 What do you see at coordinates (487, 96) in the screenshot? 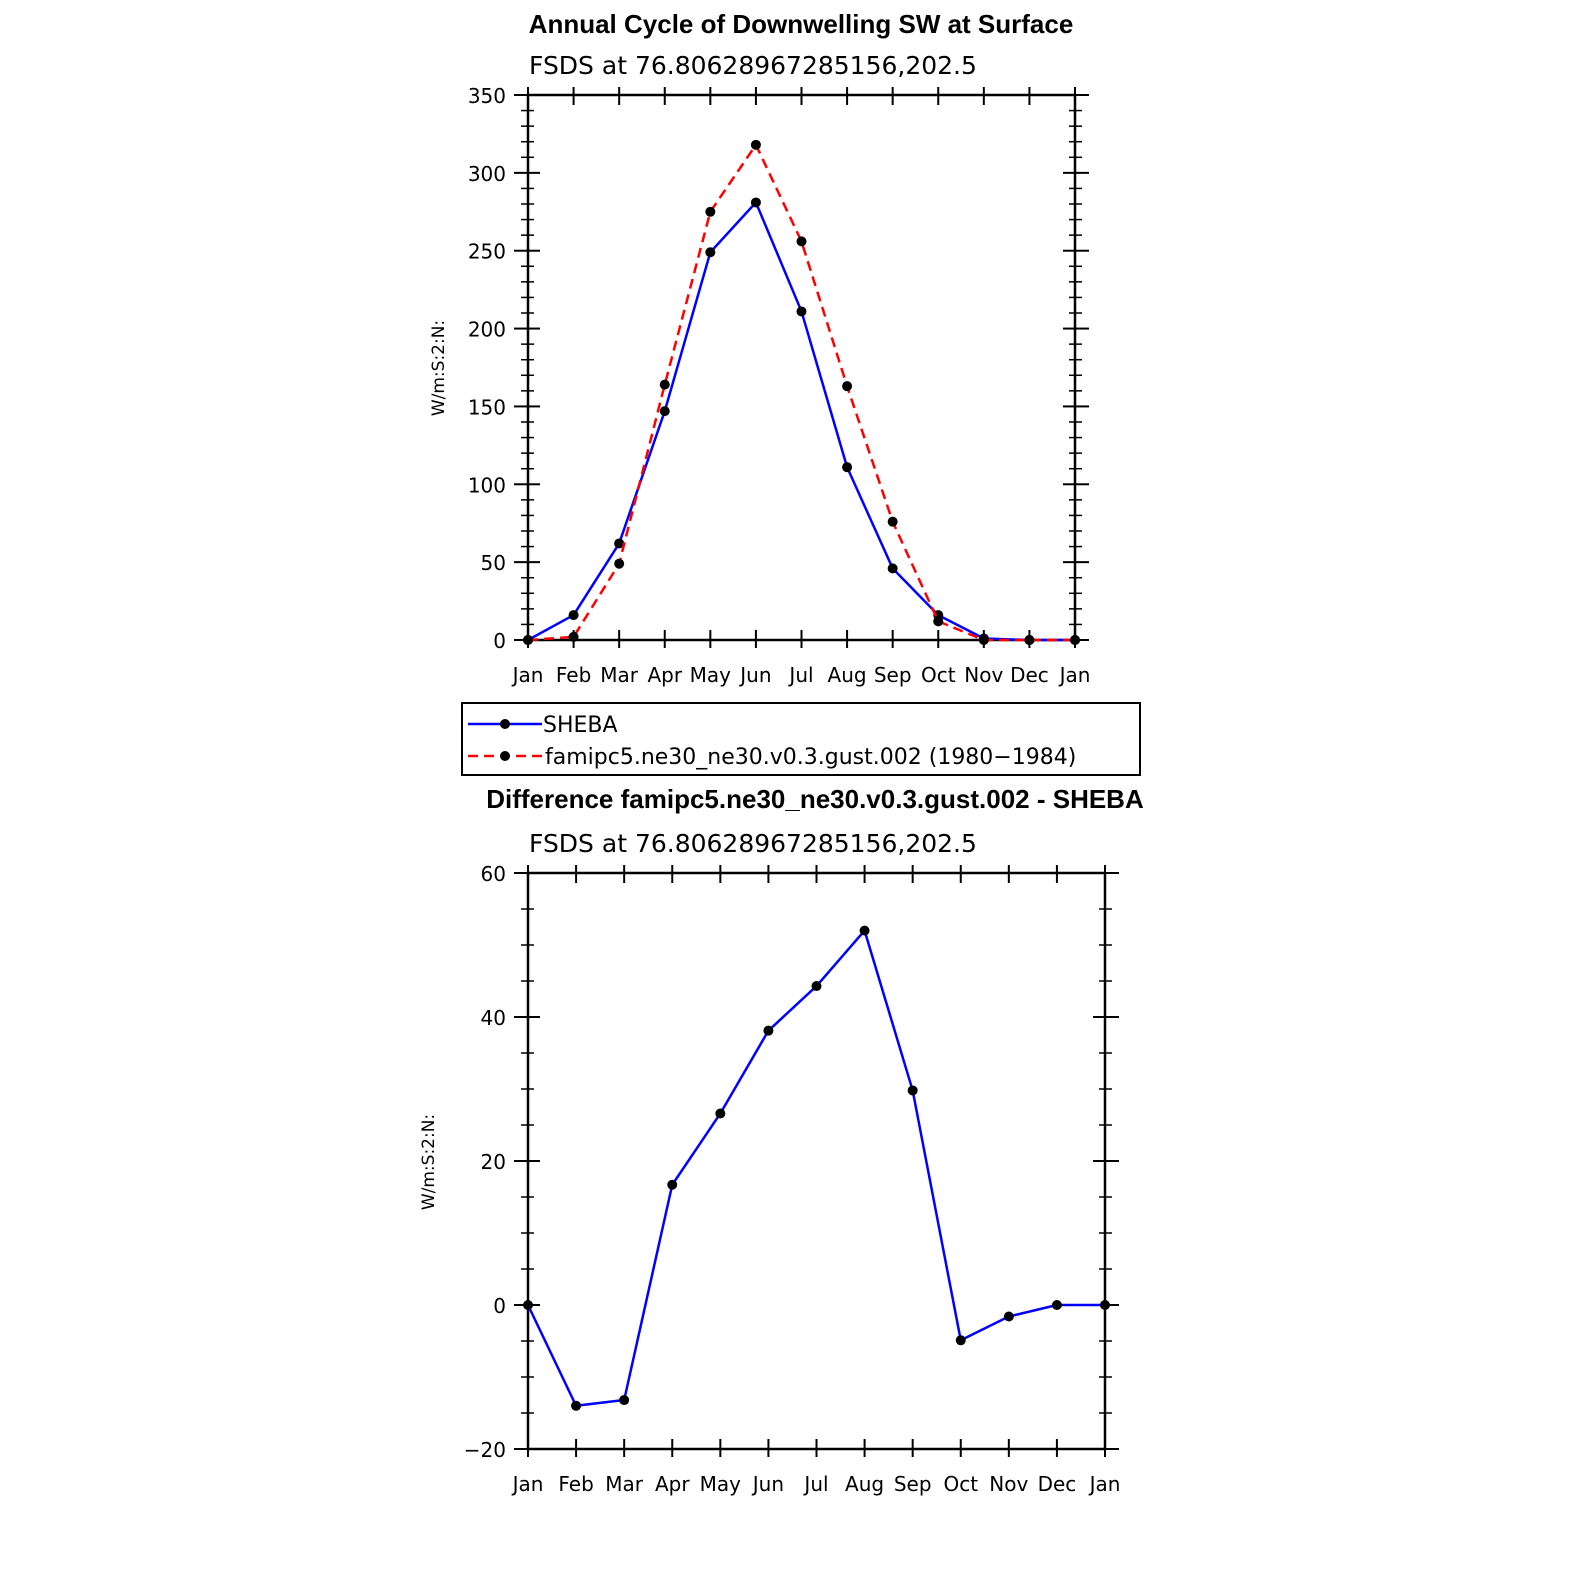
I see `y-tick-label: 350` at bounding box center [487, 96].